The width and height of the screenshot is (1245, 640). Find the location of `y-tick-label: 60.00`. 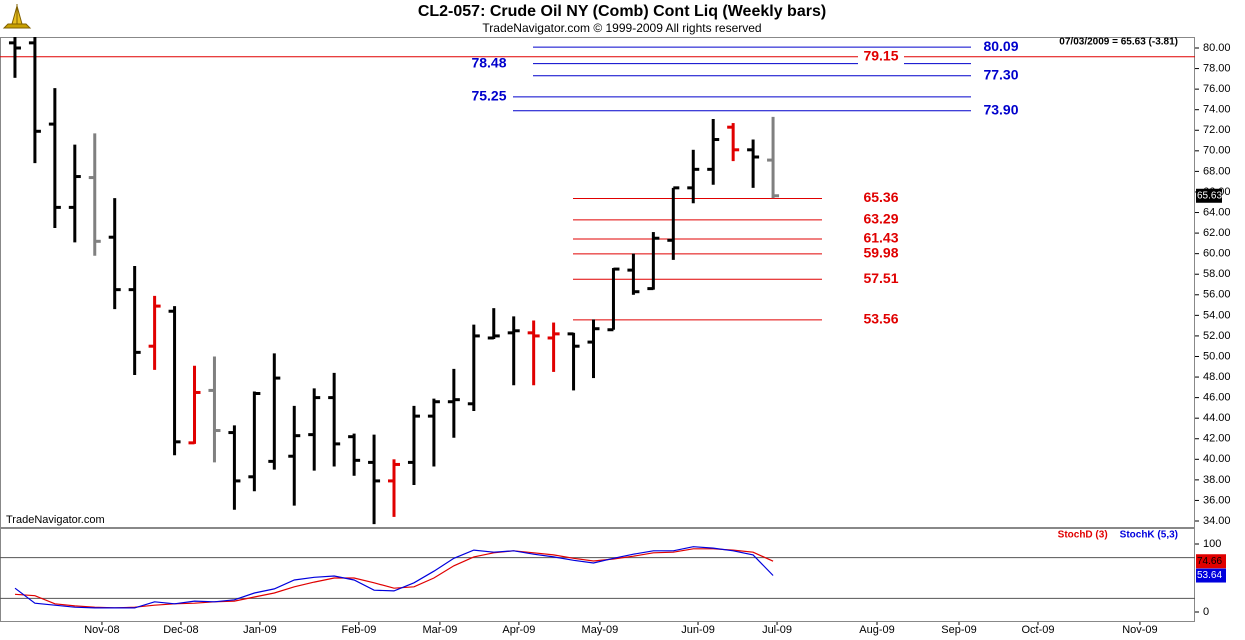

y-tick-label: 60.00 is located at coordinates (1217, 254).